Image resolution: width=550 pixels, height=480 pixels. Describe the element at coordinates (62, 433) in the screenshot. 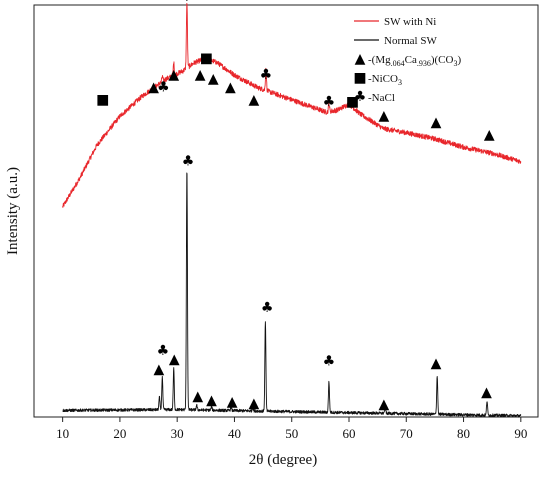

I see `x-tick-label-10: 10` at that location.